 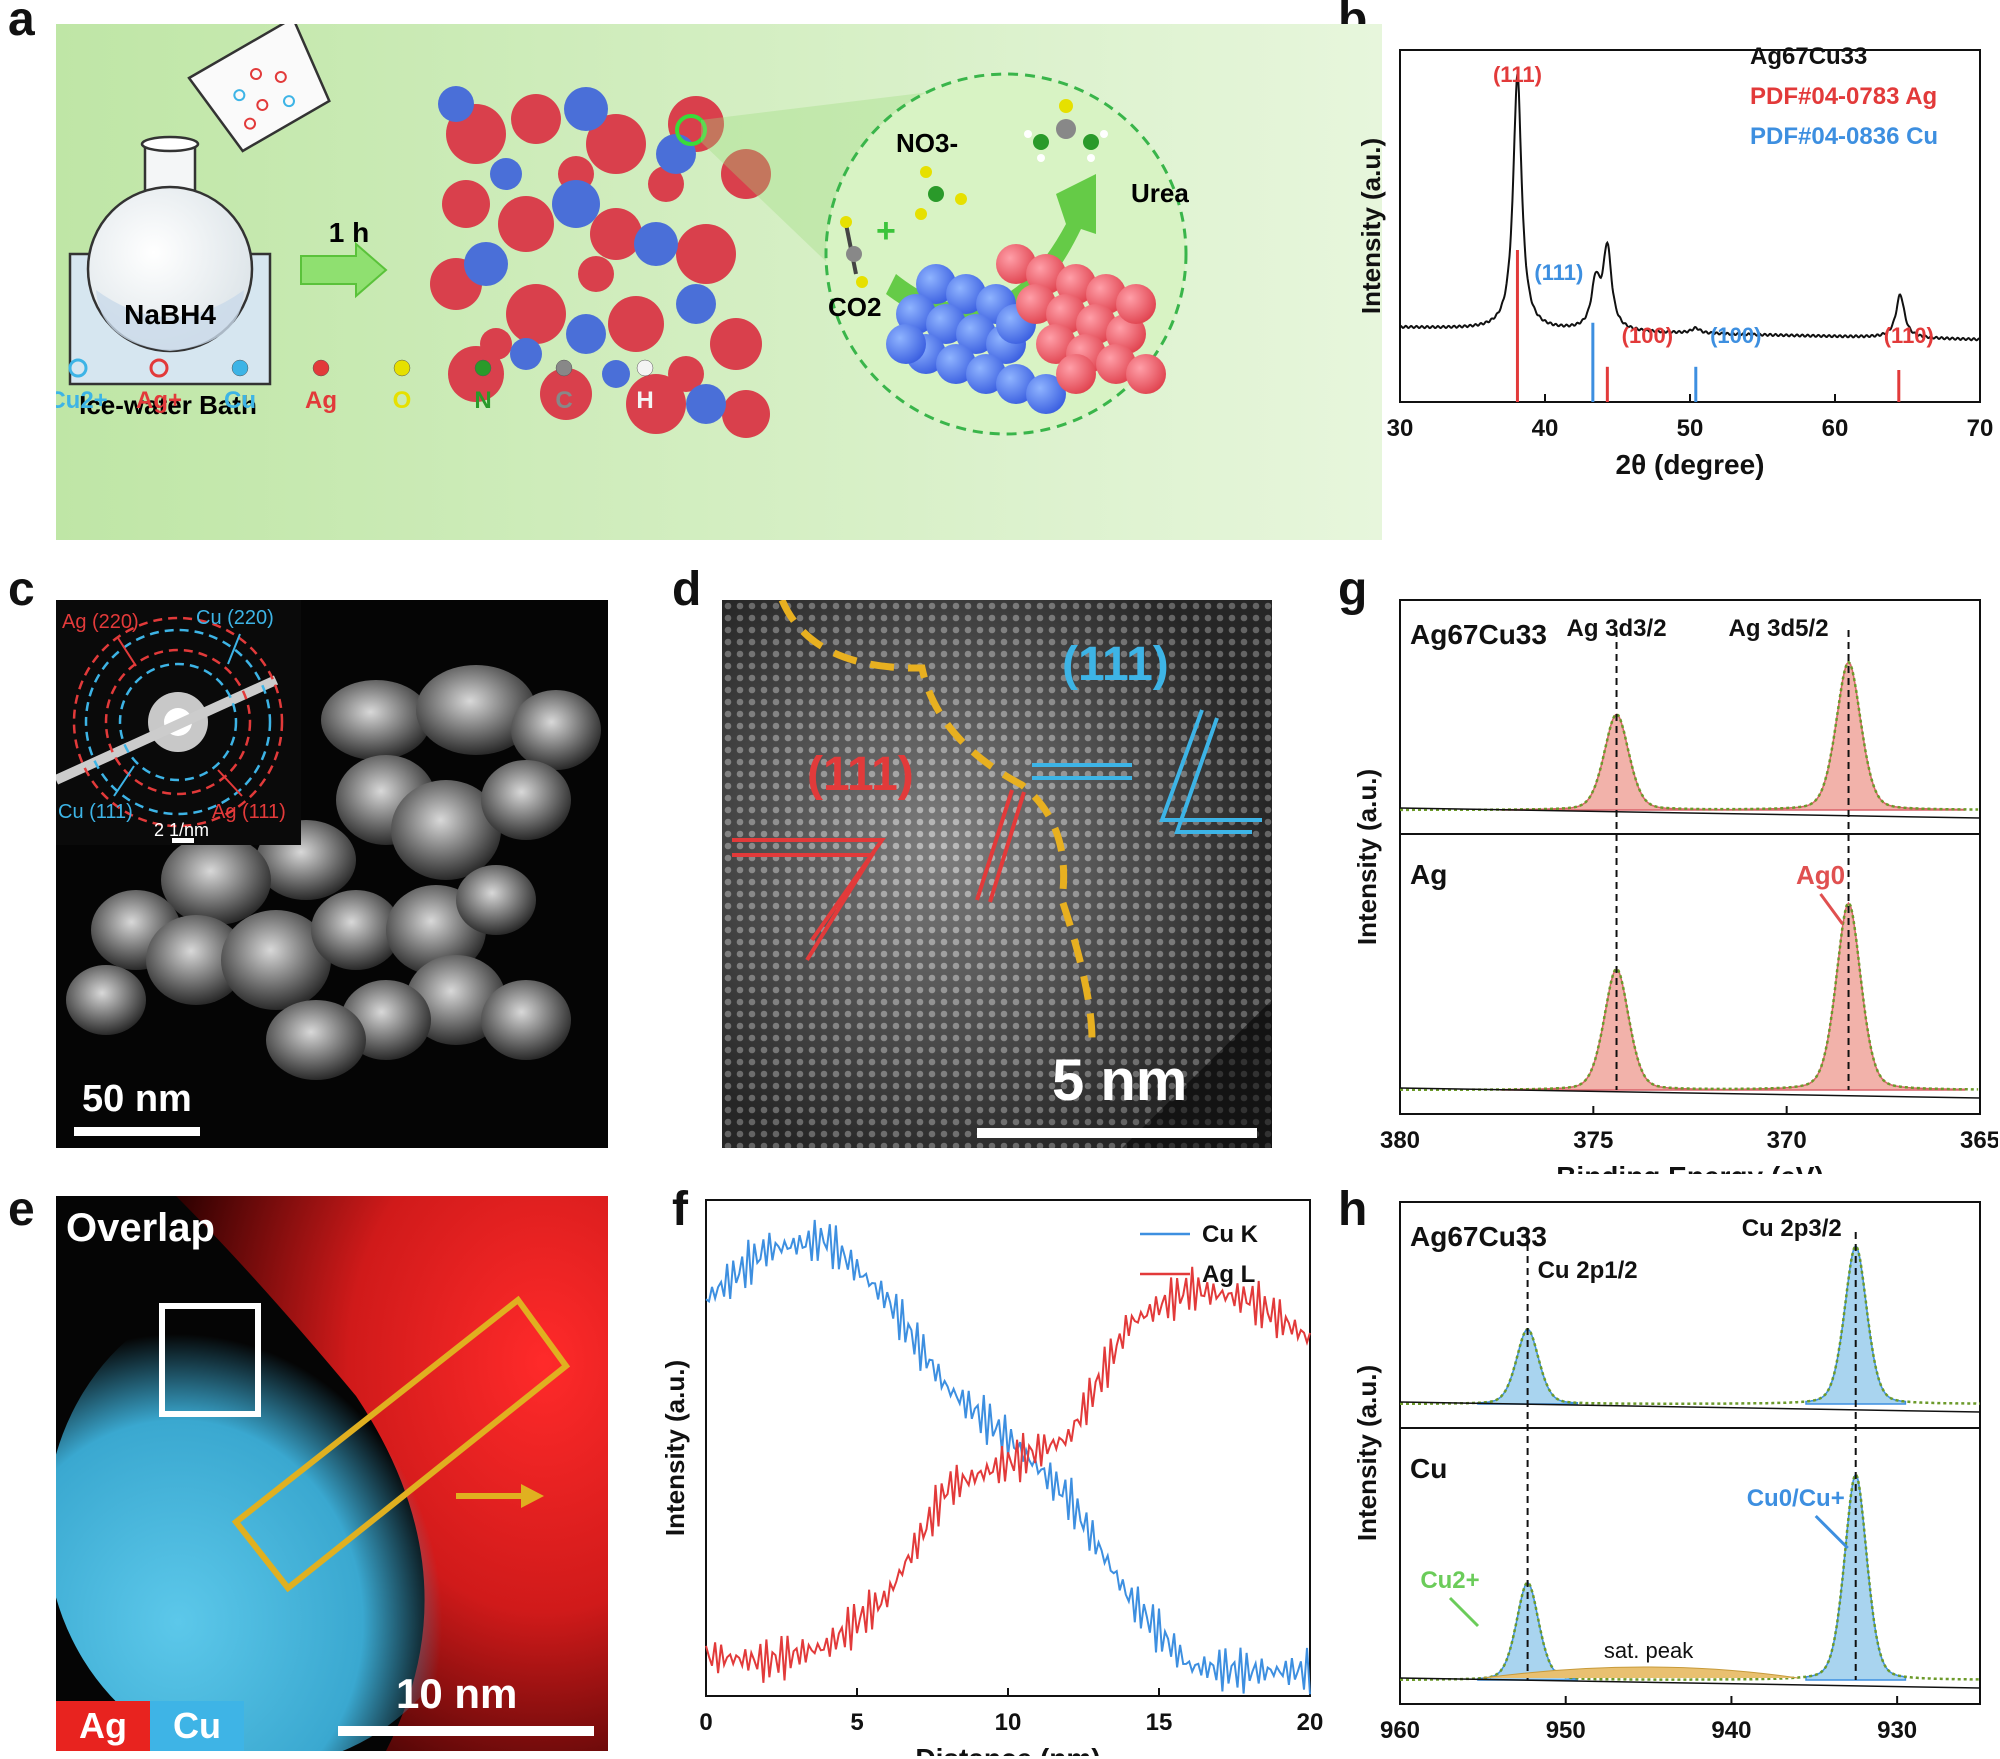 What do you see at coordinates (1449, 1580) in the screenshot?
I see `peak-label-cu2: Cu2+` at bounding box center [1449, 1580].